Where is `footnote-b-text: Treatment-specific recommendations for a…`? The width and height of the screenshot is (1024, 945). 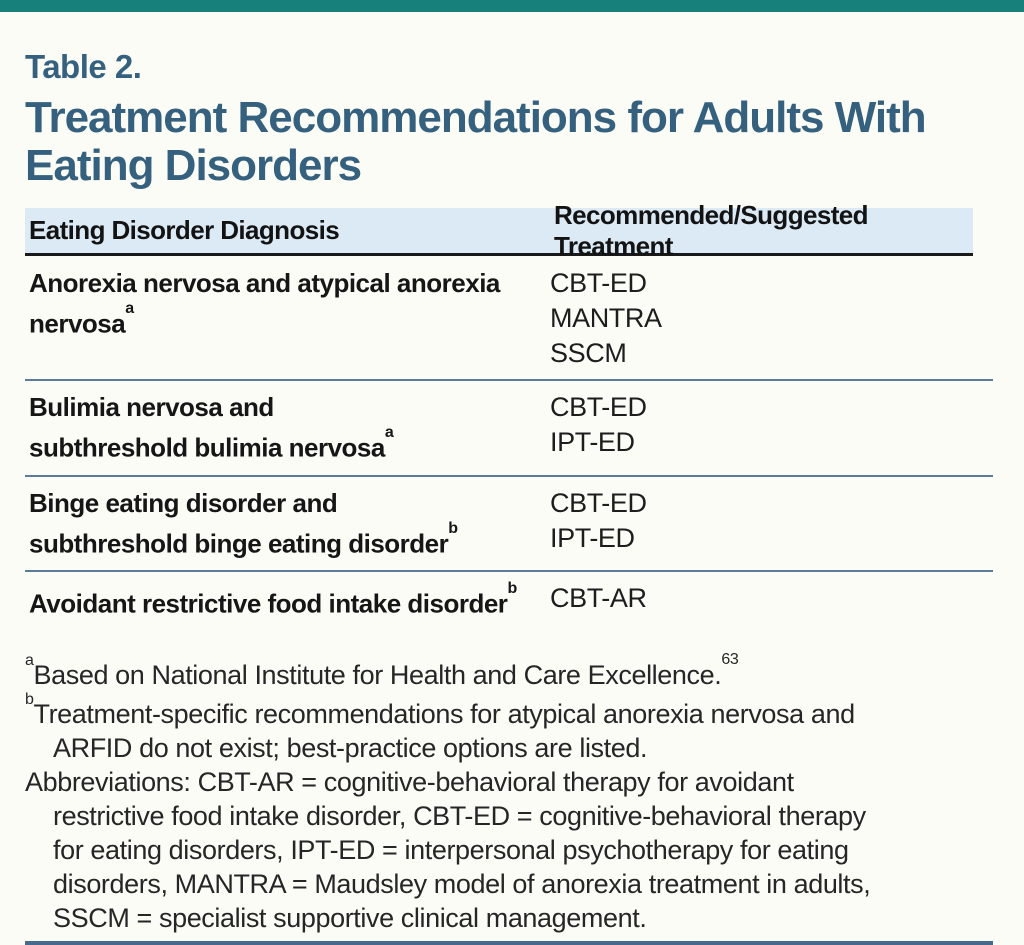
footnote-b-text: Treatment-specific recommendations for a… is located at coordinates (444, 713).